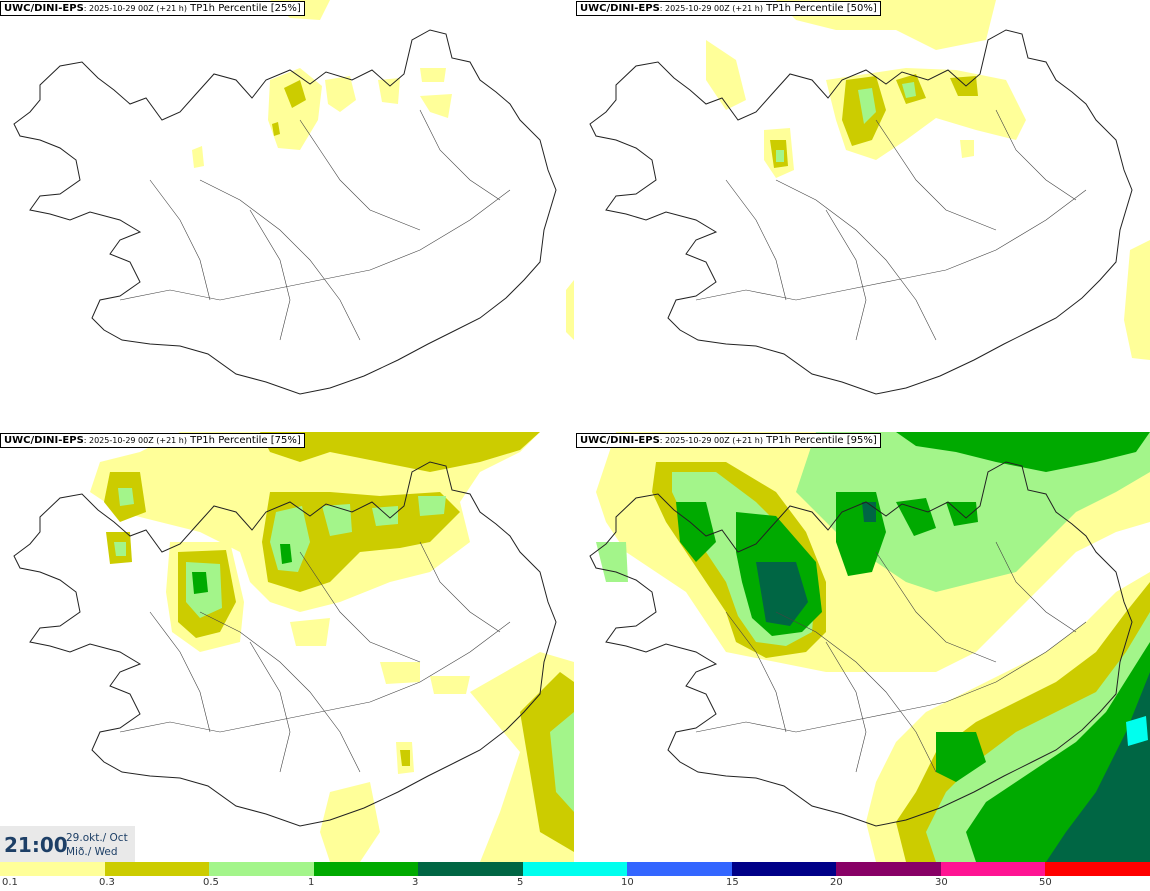 This screenshot has width=1150, height=891. Describe the element at coordinates (97, 845) in the screenshot. I see `valid-date: 29.okt./ Oct Mið./ Wed` at that location.